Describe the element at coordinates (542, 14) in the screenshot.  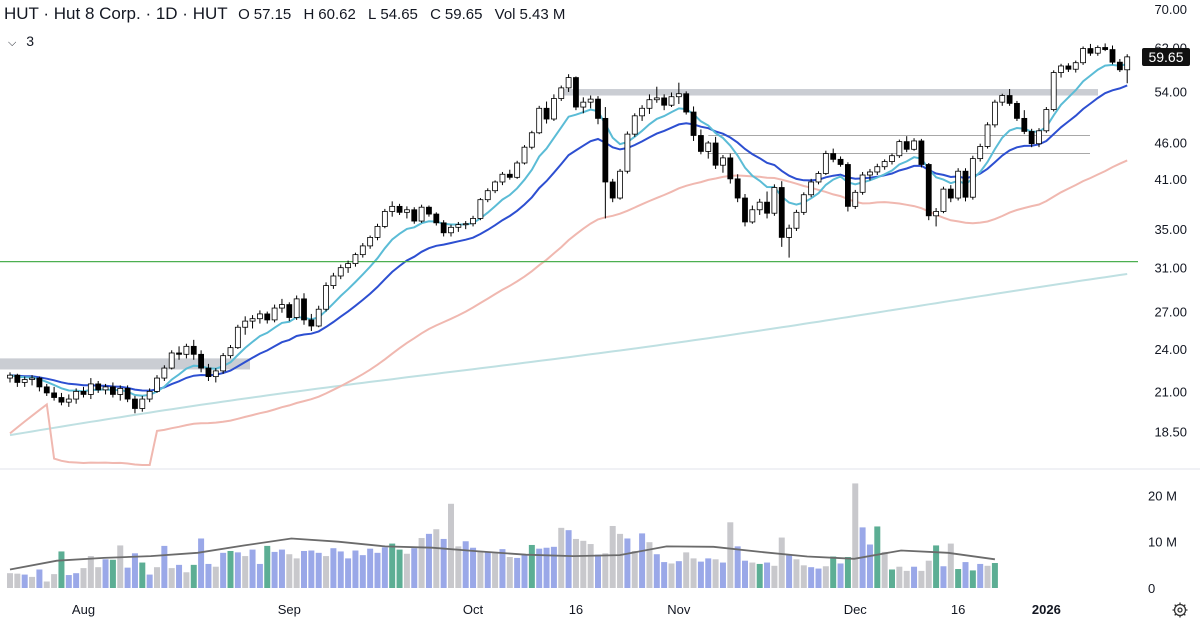
I see `volume-number: 5.43 M` at that location.